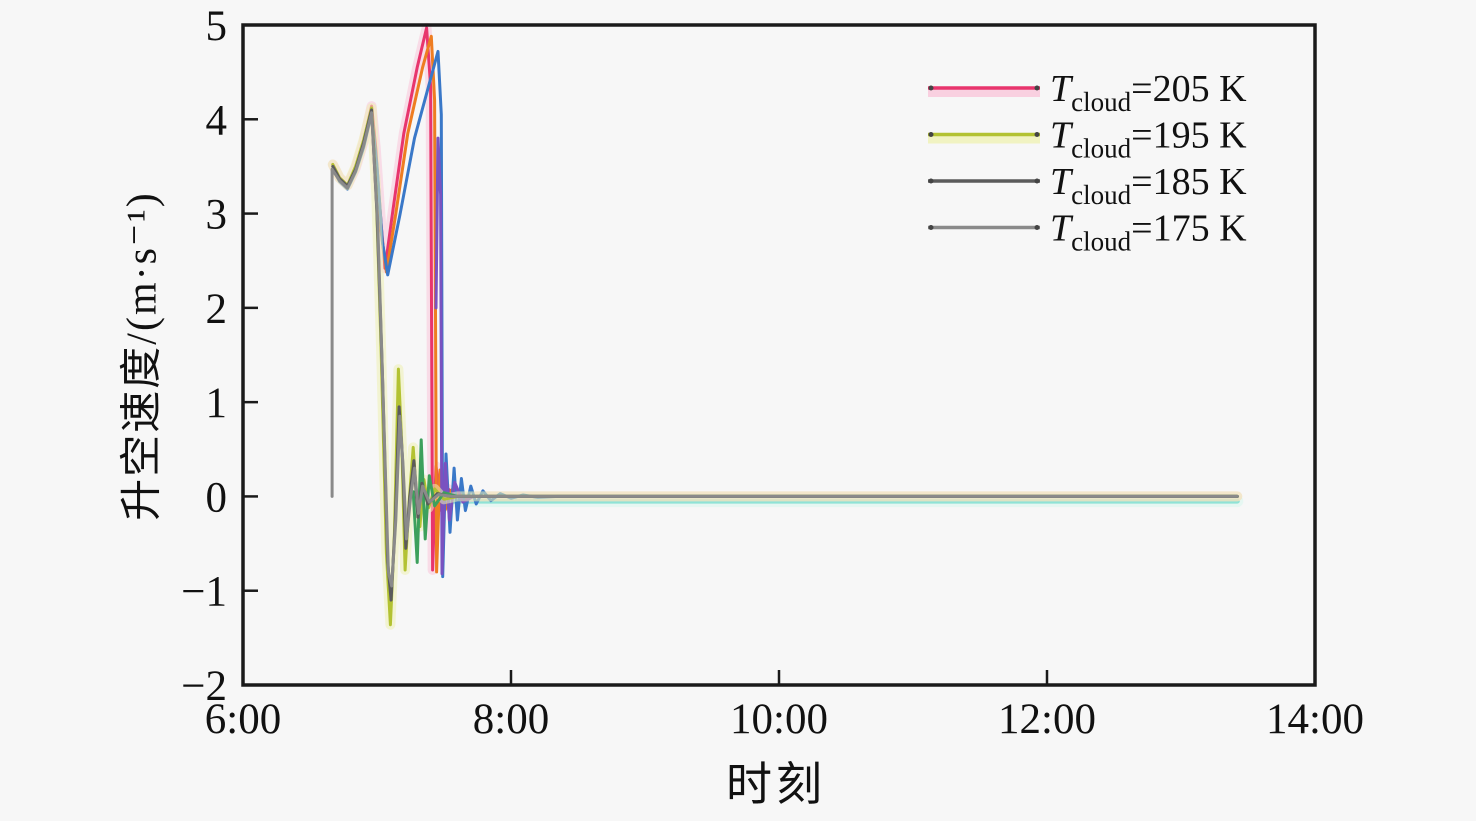 This screenshot has height=821, width=1476. Describe the element at coordinates (1047, 719) in the screenshot. I see `x-tick-label: 12:00` at that location.